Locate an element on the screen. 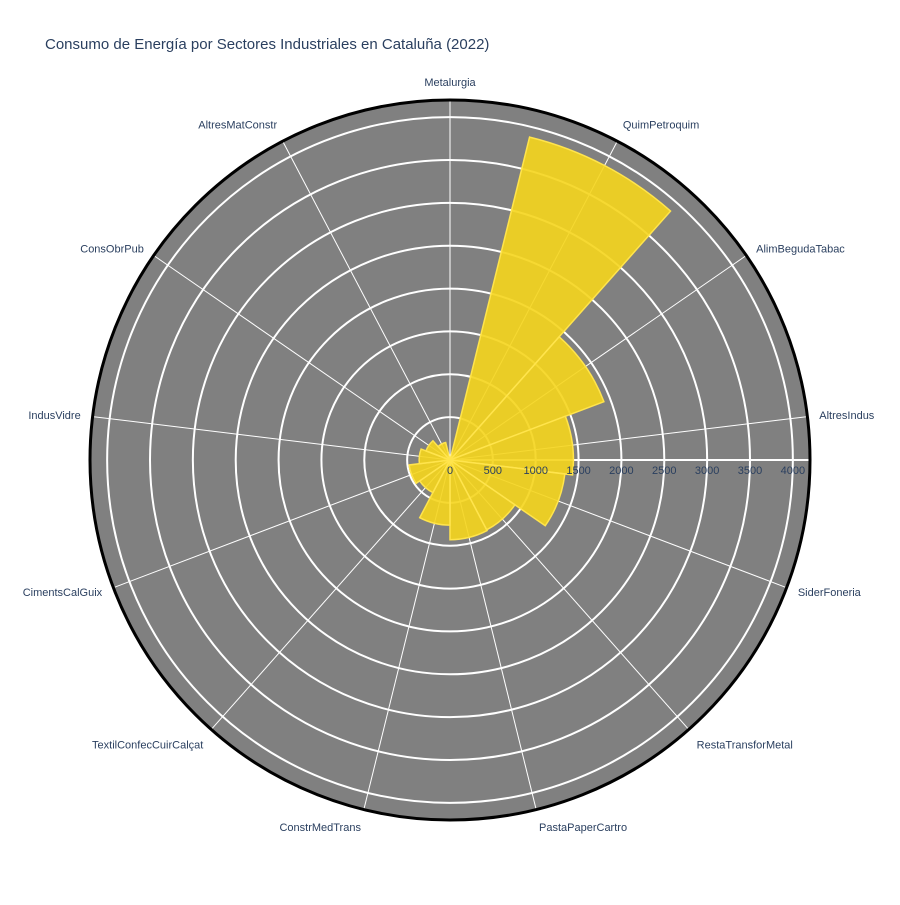 The width and height of the screenshot is (900, 905). bar-CimentsCalGuix is located at coordinates (429, 472).